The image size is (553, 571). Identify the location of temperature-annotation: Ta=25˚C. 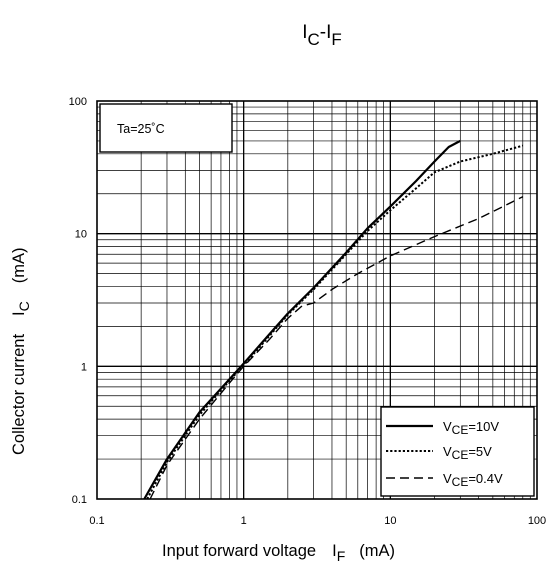
(166, 128).